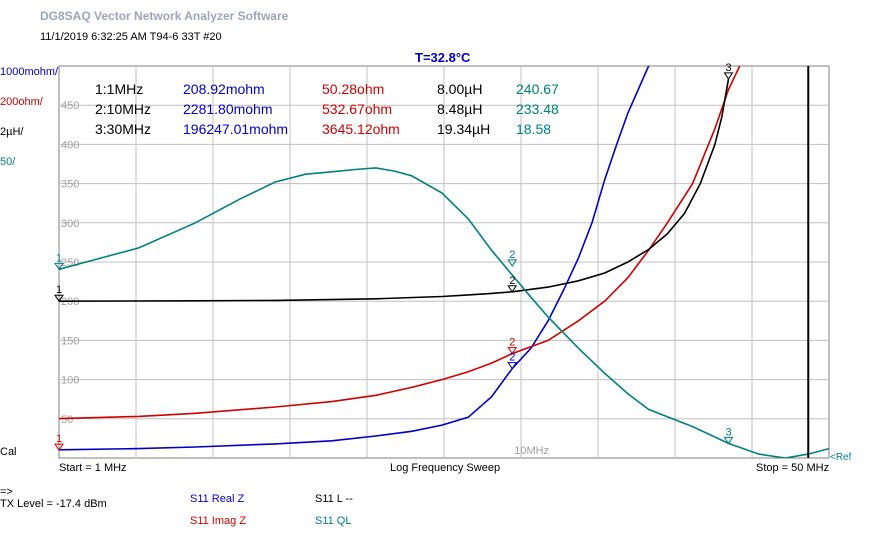 Image resolution: width=874 pixels, height=540 pixels. Describe the element at coordinates (70, 341) in the screenshot. I see `y-tick-label: 150` at that location.